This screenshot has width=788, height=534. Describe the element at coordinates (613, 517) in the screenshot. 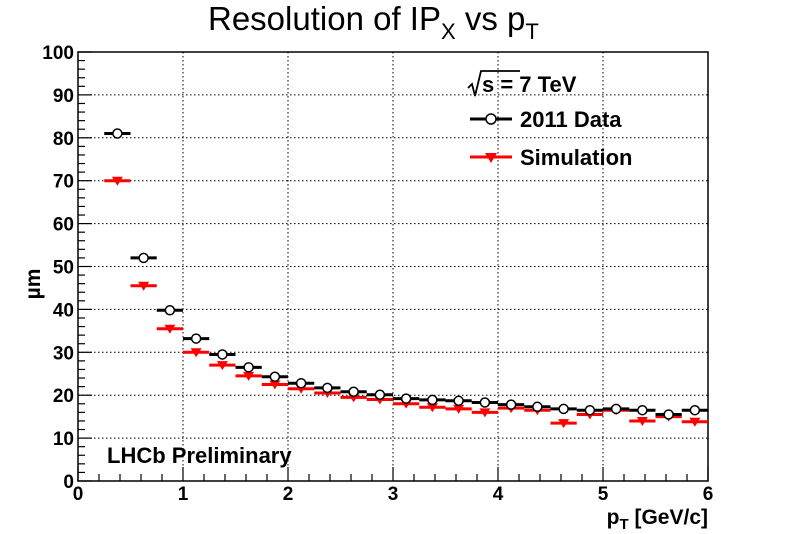

I see `x-label-main: p` at that location.